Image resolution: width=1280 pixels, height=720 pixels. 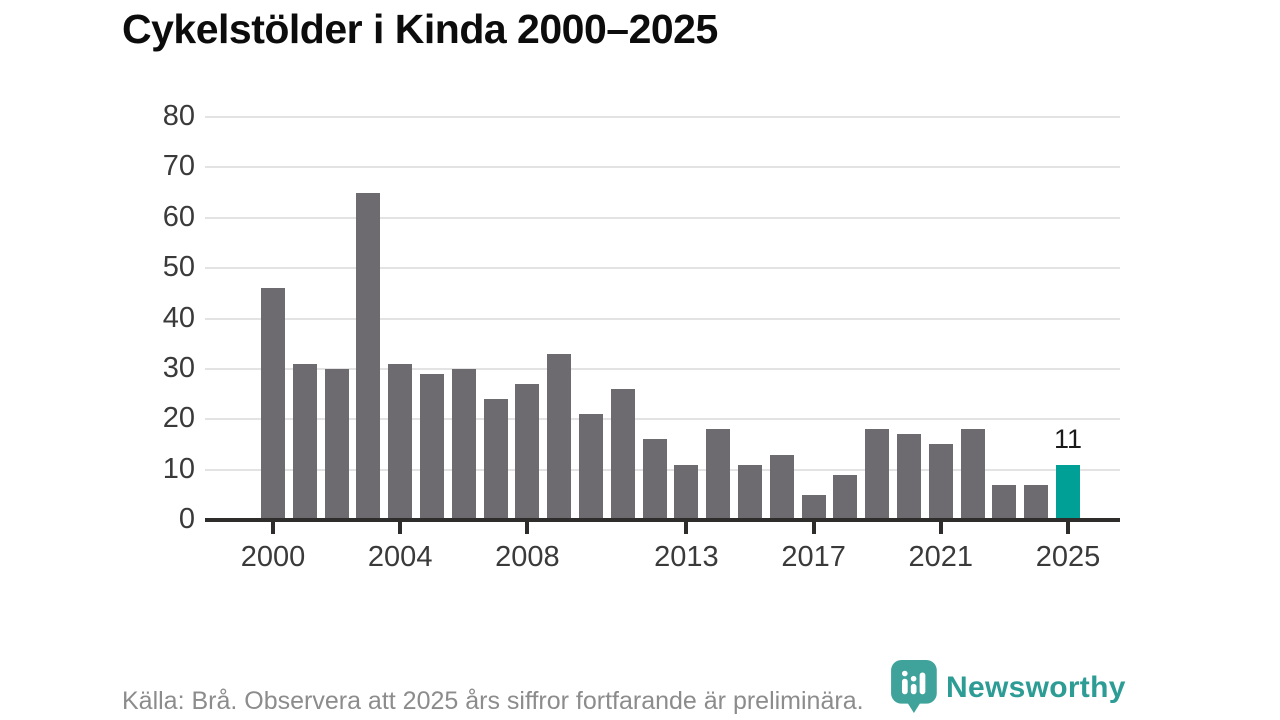 What do you see at coordinates (527, 557) in the screenshot?
I see `x-tick-label: 2008` at bounding box center [527, 557].